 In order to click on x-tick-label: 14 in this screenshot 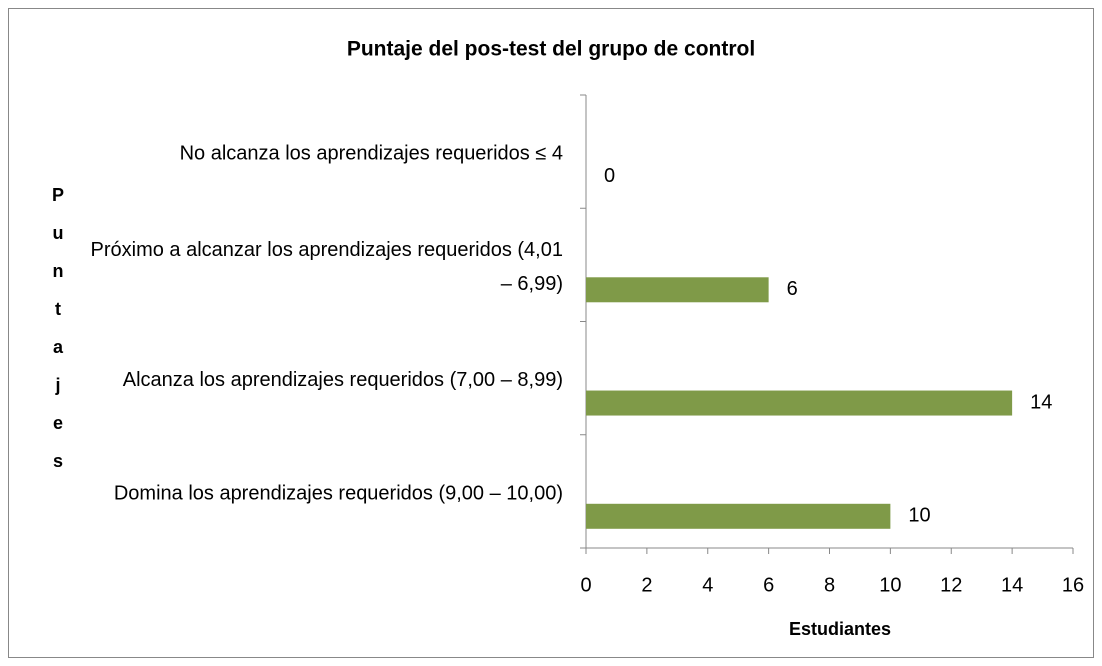, I will do `click(1012, 585)`.